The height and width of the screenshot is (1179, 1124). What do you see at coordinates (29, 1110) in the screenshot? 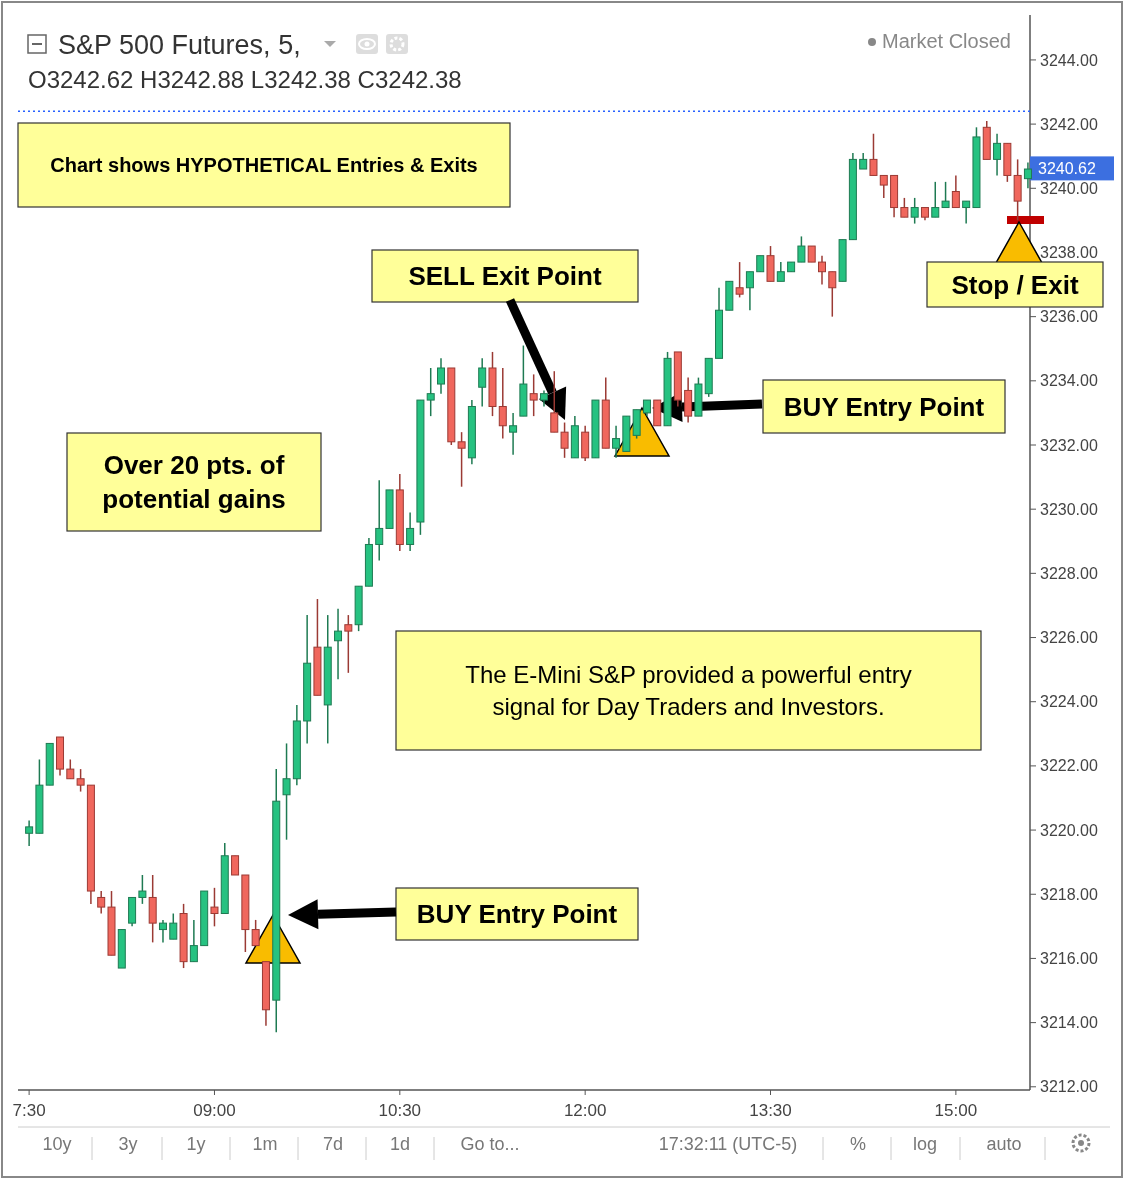
I see `x-tick-label: 7:30` at bounding box center [29, 1110].